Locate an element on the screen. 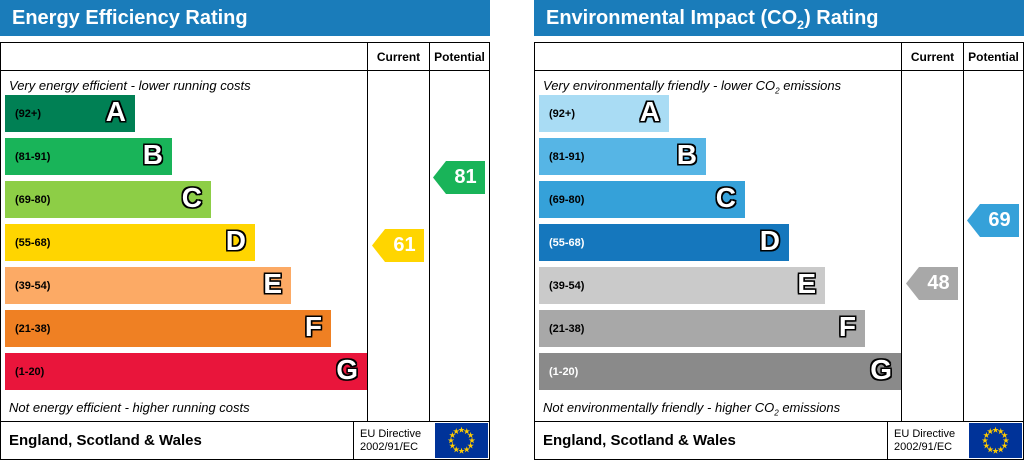 The height and width of the screenshot is (460, 1024). band-range-label: (81-91) is located at coordinates (567, 156).